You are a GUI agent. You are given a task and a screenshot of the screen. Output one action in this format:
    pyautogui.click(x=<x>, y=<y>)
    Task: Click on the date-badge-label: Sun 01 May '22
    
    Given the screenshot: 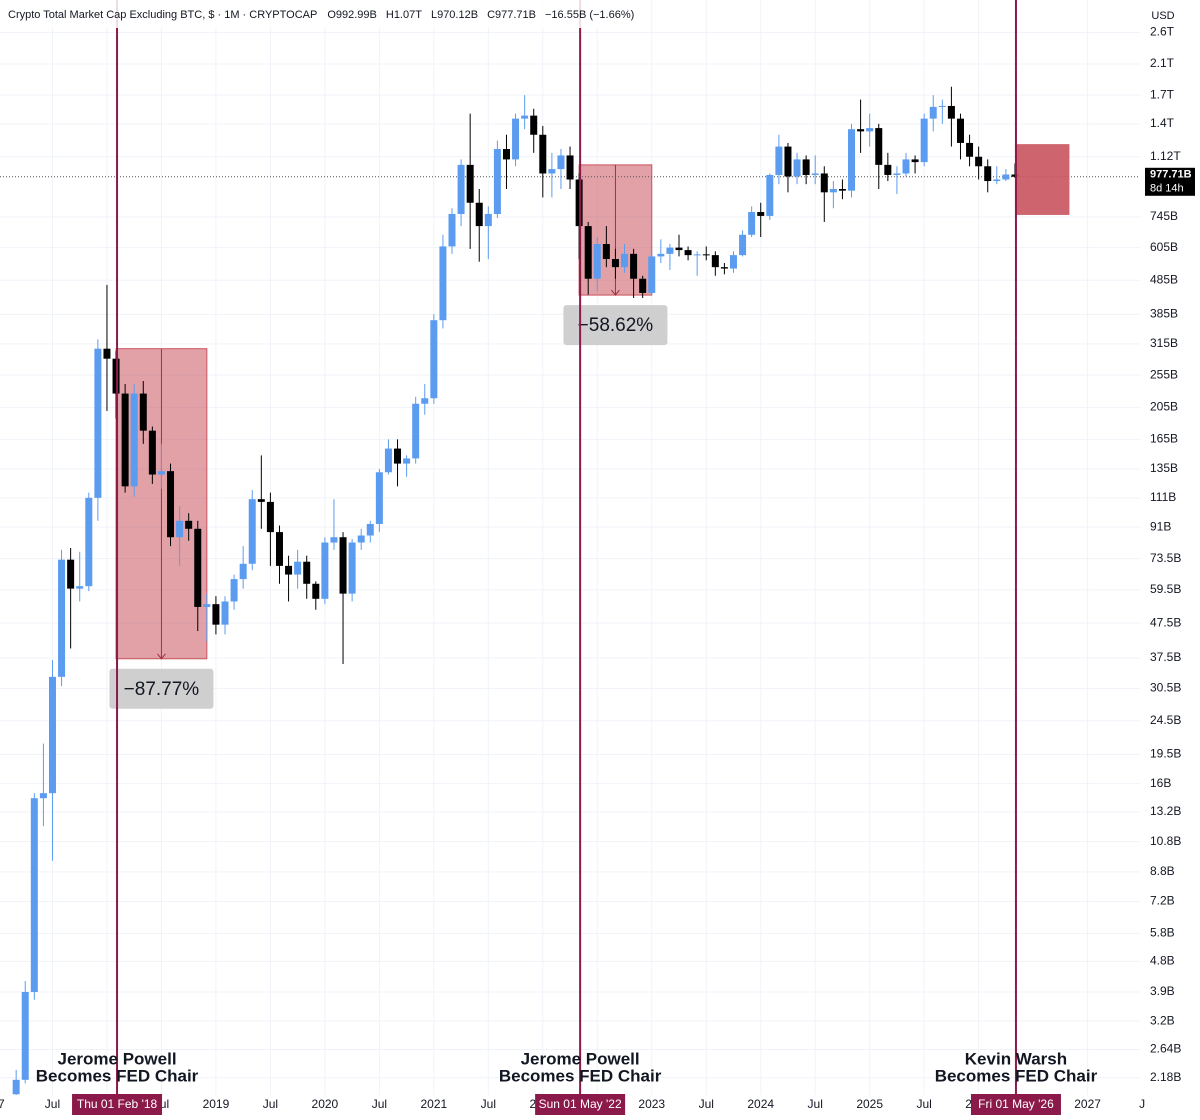 What is the action you would take?
    pyautogui.click(x=580, y=1104)
    